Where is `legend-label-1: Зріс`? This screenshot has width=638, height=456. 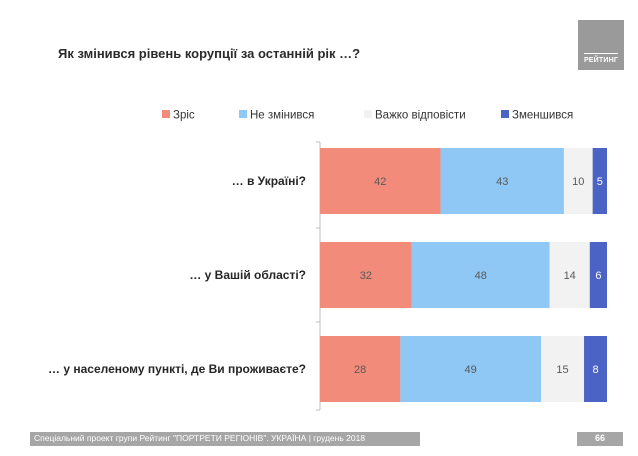
legend-label-1: Зріс is located at coordinates (184, 116).